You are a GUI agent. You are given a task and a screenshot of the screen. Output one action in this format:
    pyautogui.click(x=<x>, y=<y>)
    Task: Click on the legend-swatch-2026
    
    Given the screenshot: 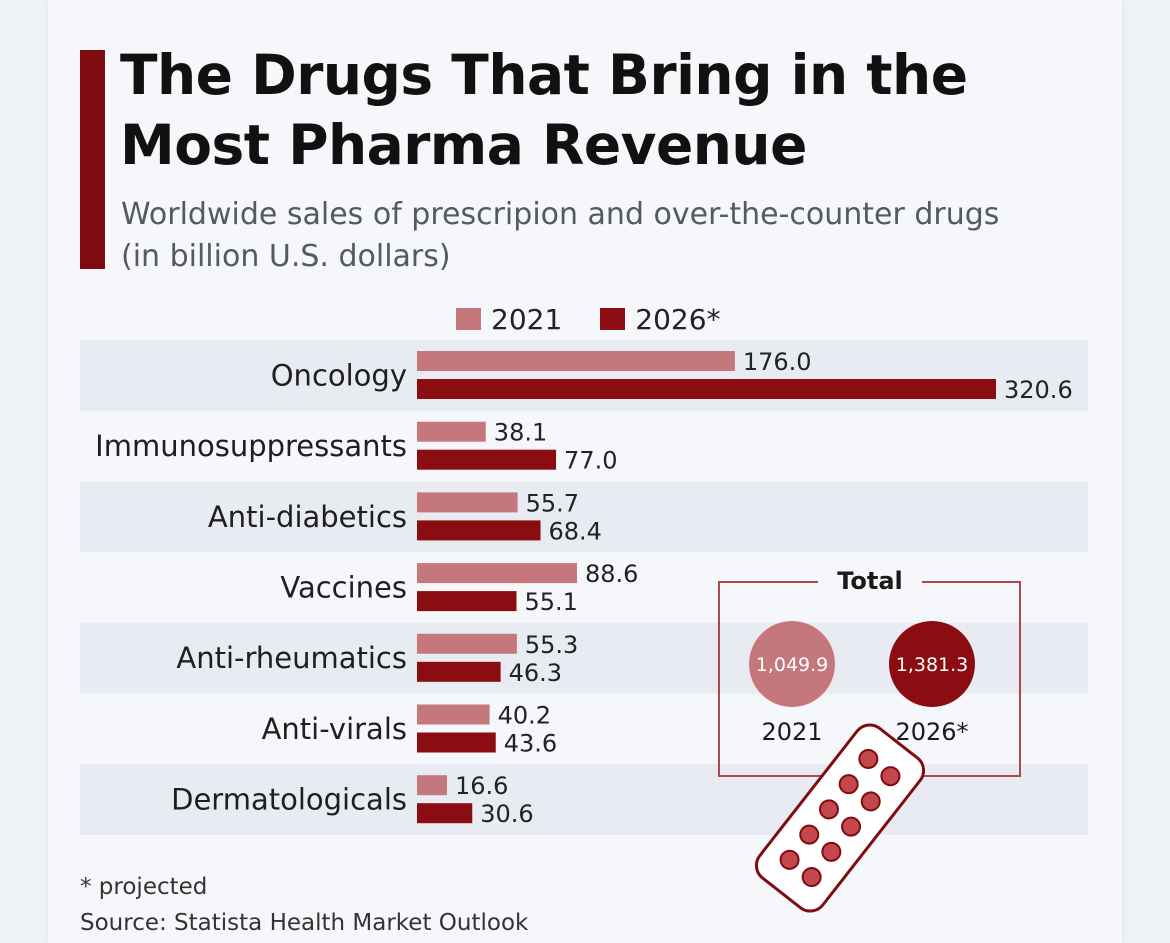 What is the action you would take?
    pyautogui.click(x=613, y=319)
    